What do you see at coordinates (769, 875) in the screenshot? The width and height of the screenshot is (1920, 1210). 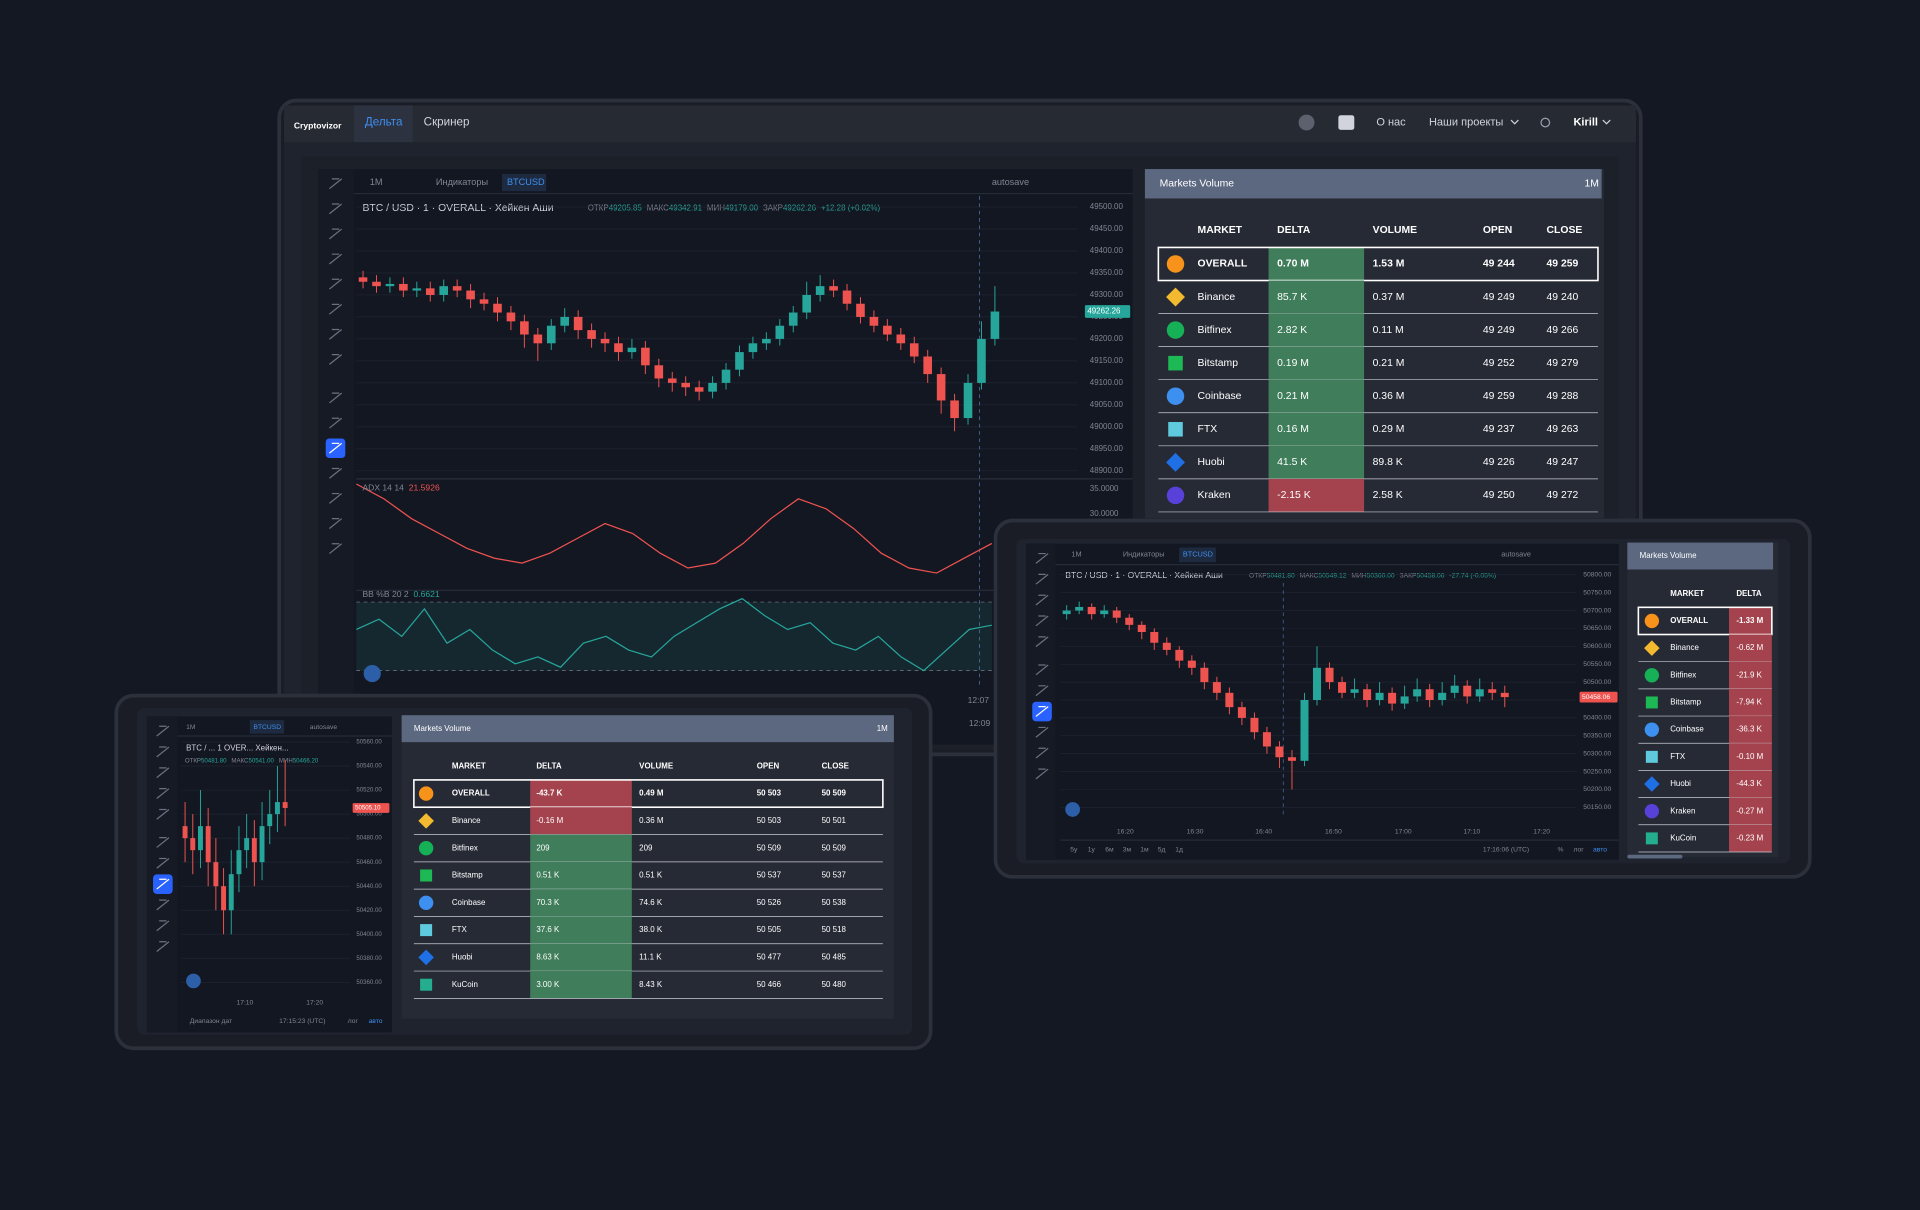 I see `cell: 50 537` at bounding box center [769, 875].